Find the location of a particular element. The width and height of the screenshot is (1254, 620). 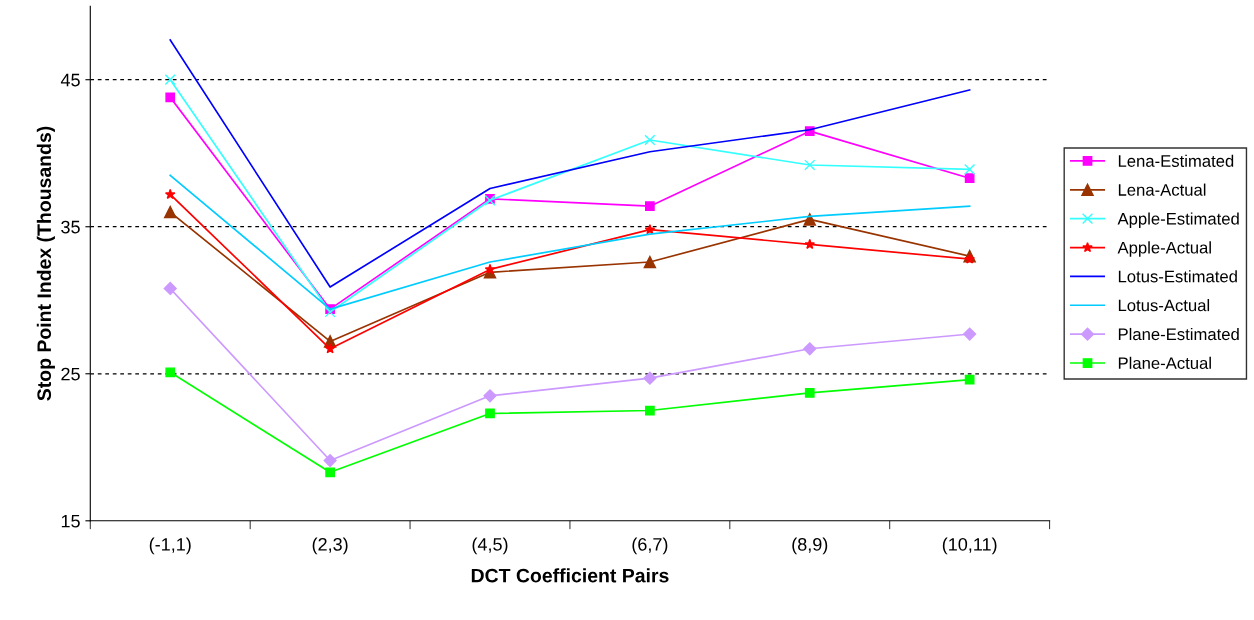

y-tick-label: 45 is located at coordinates (70, 80).